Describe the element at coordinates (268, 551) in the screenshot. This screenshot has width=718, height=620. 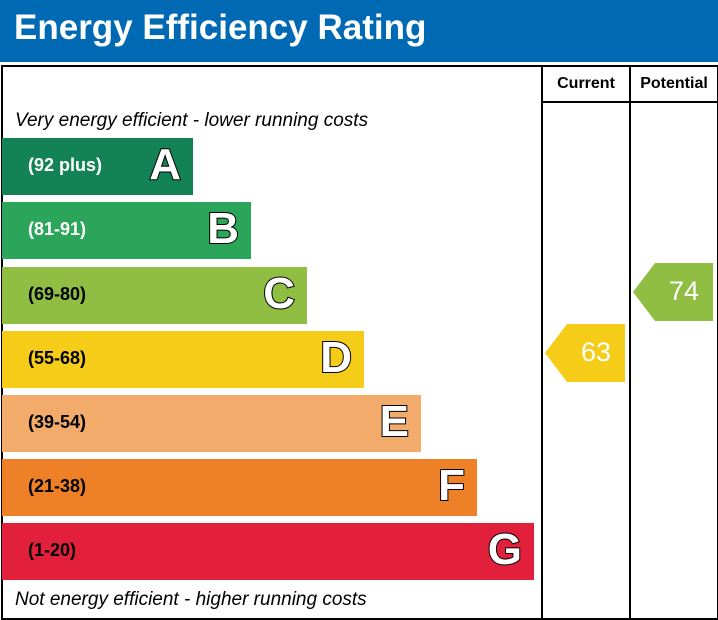
I see `band-bar-g: (1-20) G` at that location.